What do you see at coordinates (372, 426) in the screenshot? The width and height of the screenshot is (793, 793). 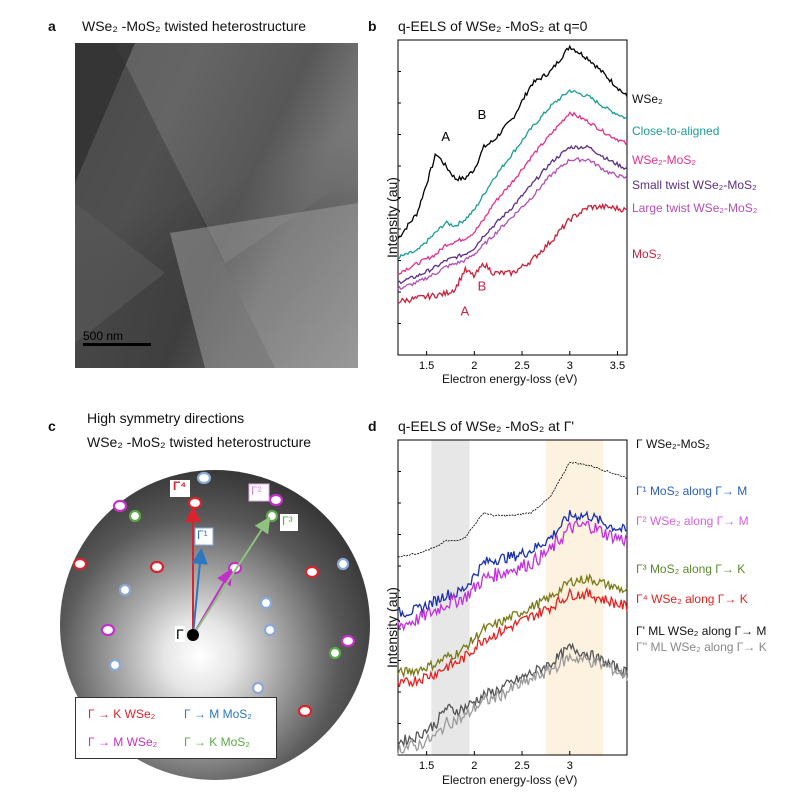 I see `panel-d-letter: d` at bounding box center [372, 426].